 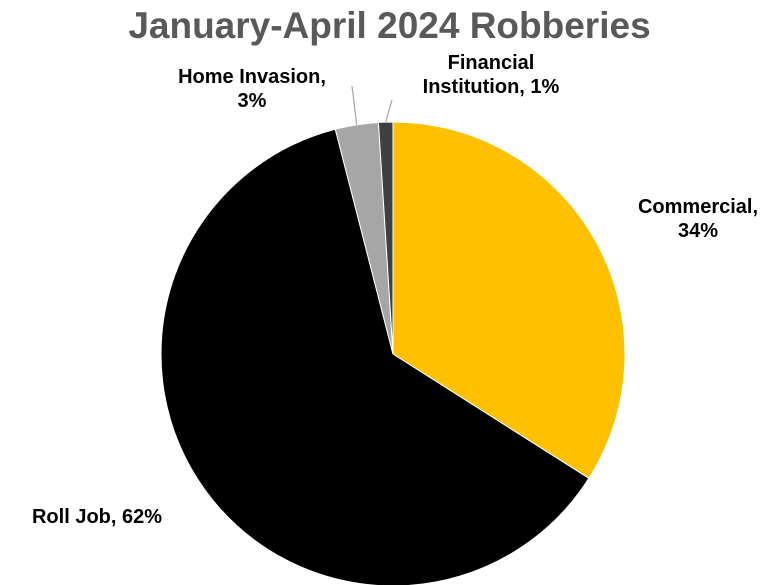 I want to click on data-label-home-invasion: Home Invasion, 3%, so click(x=252, y=89).